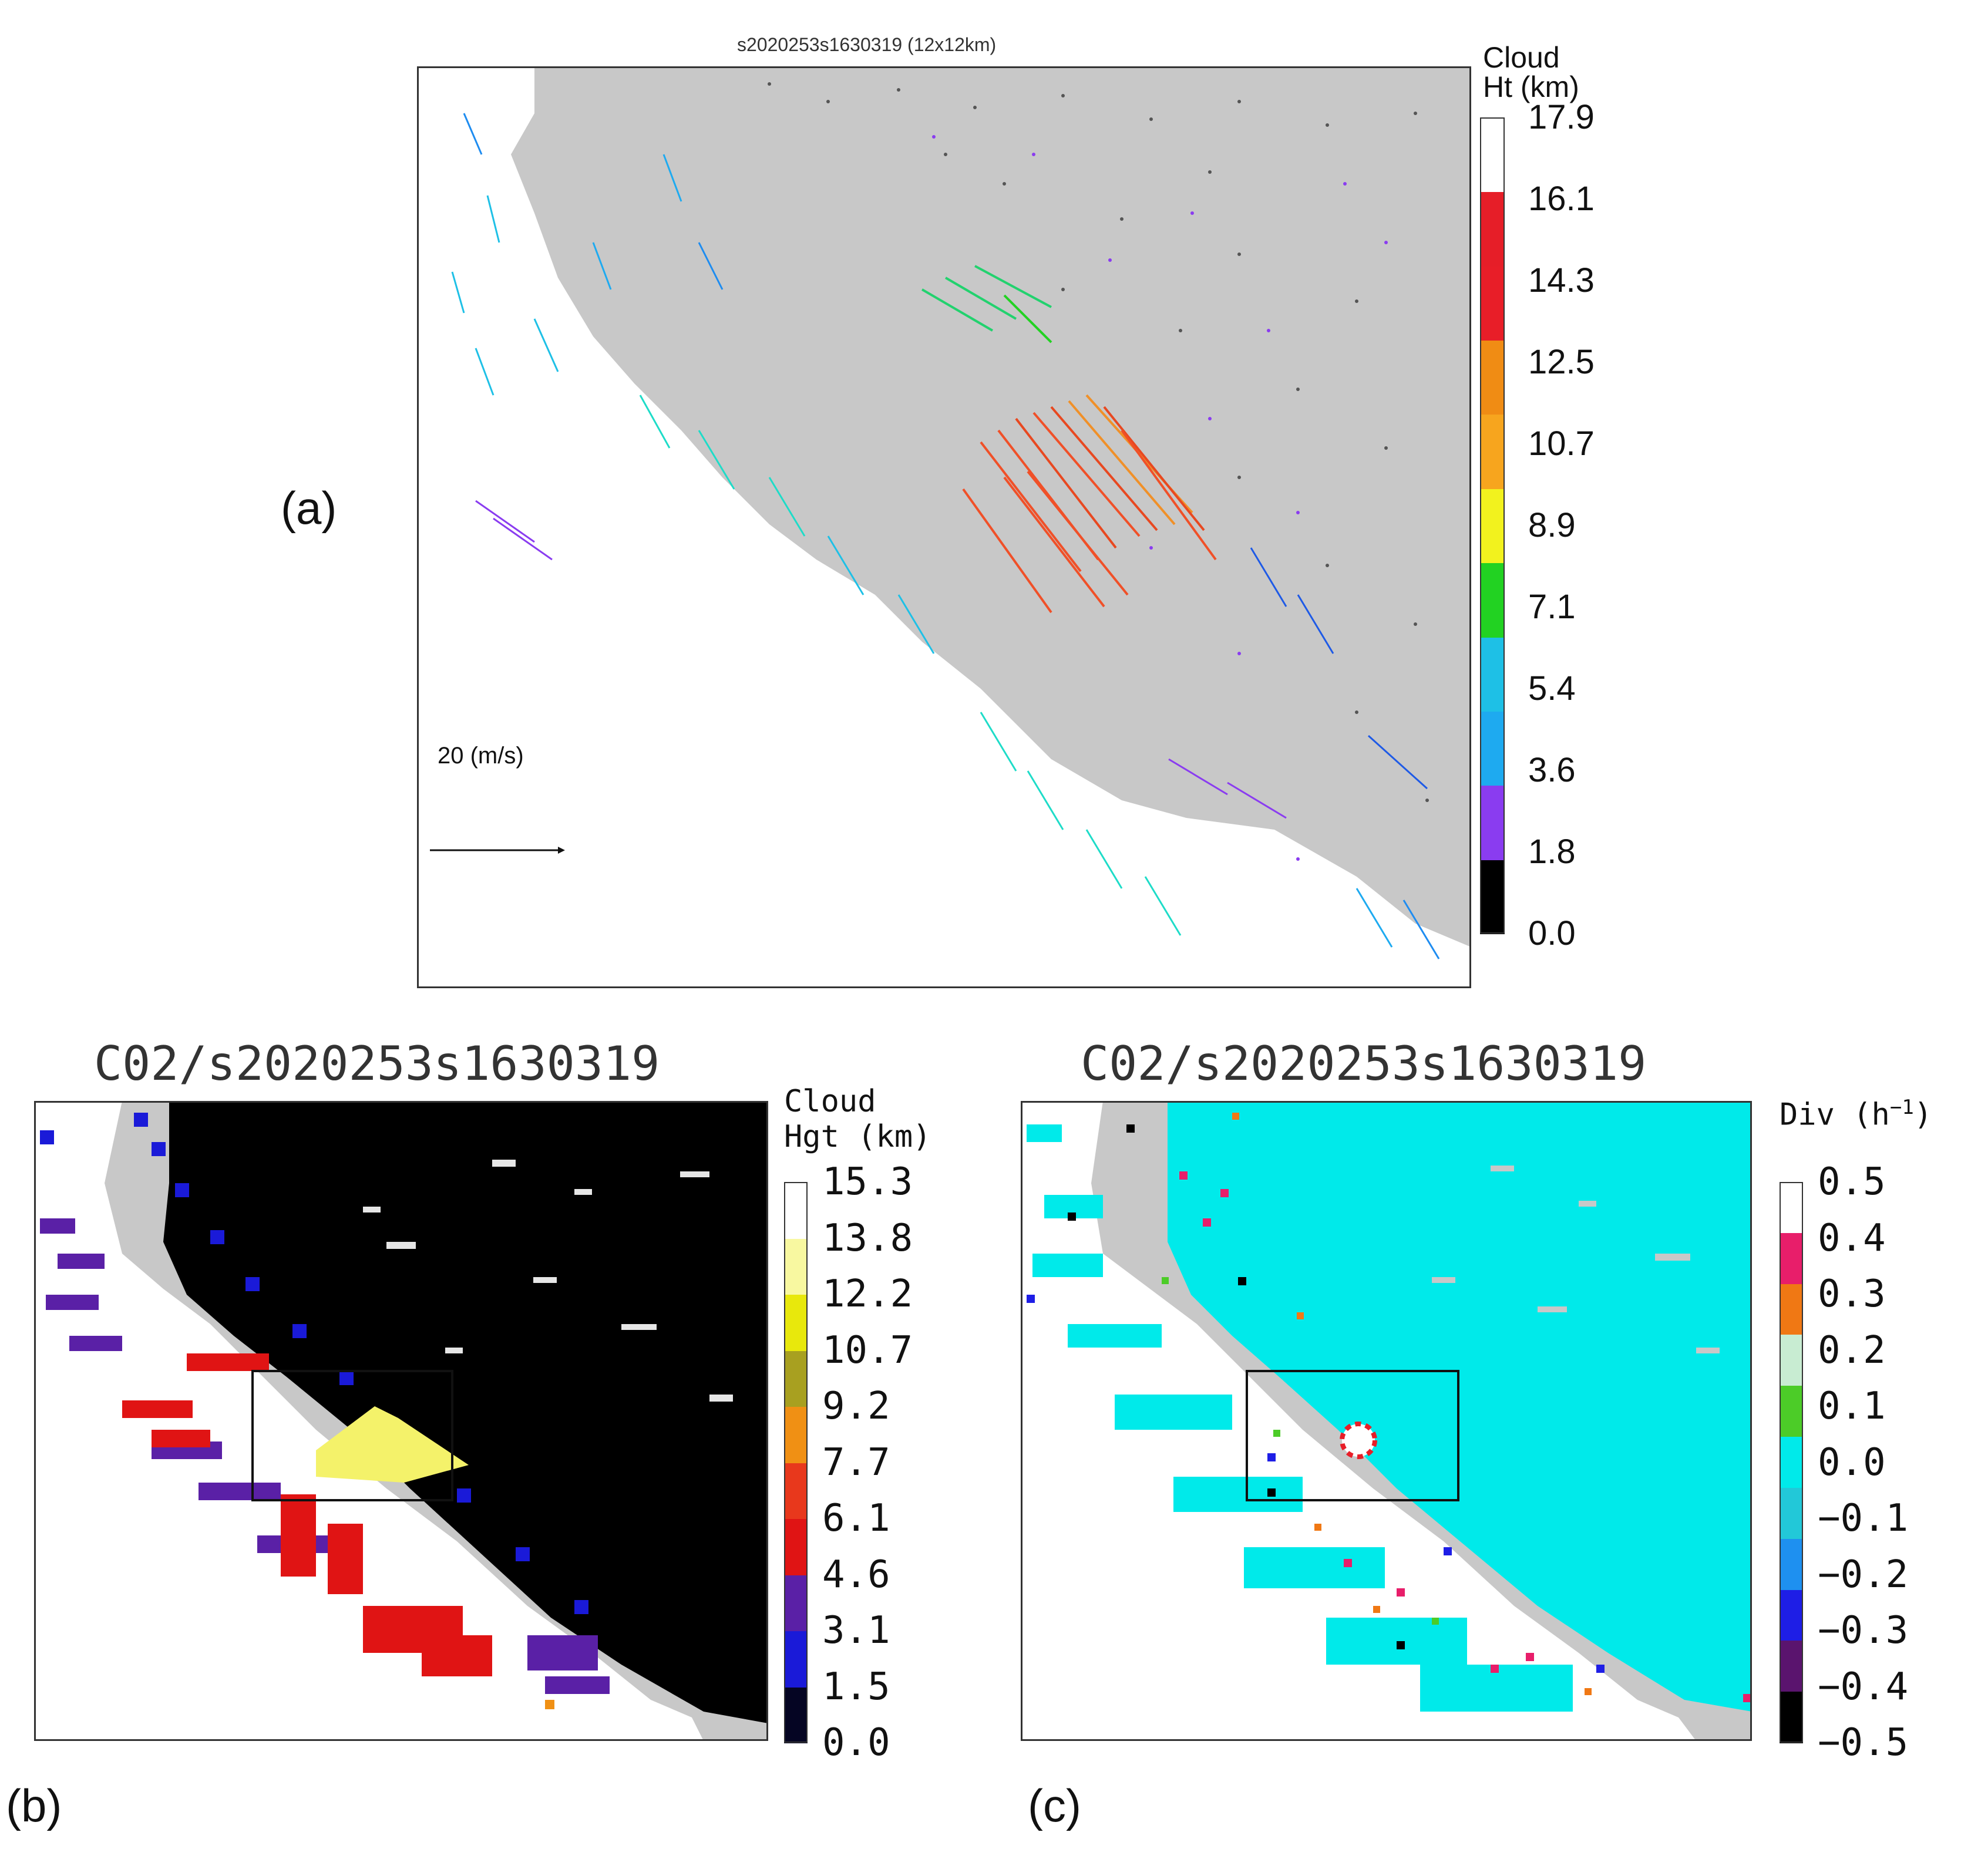 The image size is (1961, 1876). I want to click on panel-c-noise-blue, so click(1316, 1484).